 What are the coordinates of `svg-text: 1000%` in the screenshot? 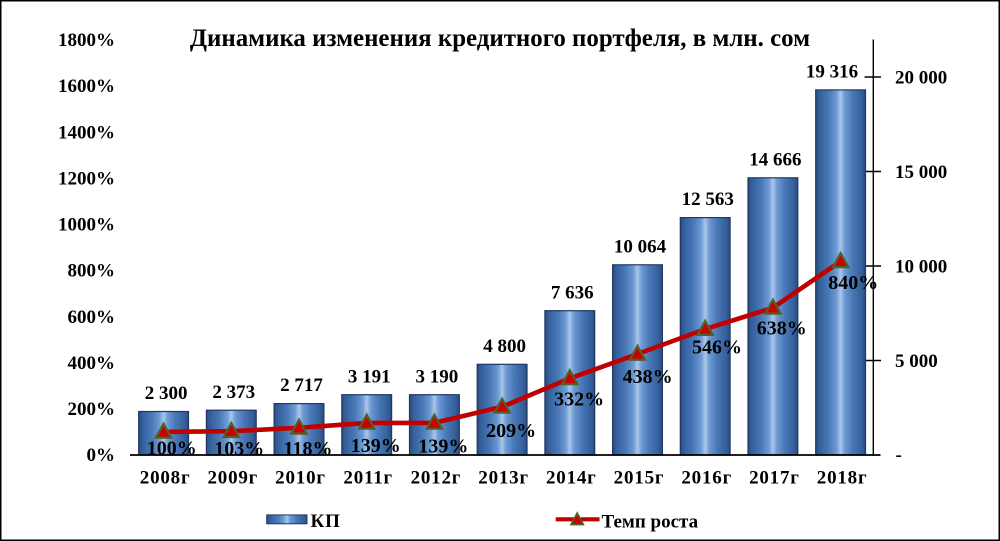 It's located at (86, 225).